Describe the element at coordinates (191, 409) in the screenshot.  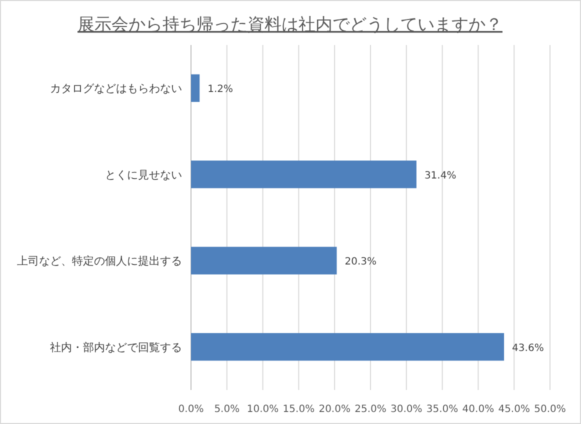
I see `x-tick-label: 0.0%` at that location.